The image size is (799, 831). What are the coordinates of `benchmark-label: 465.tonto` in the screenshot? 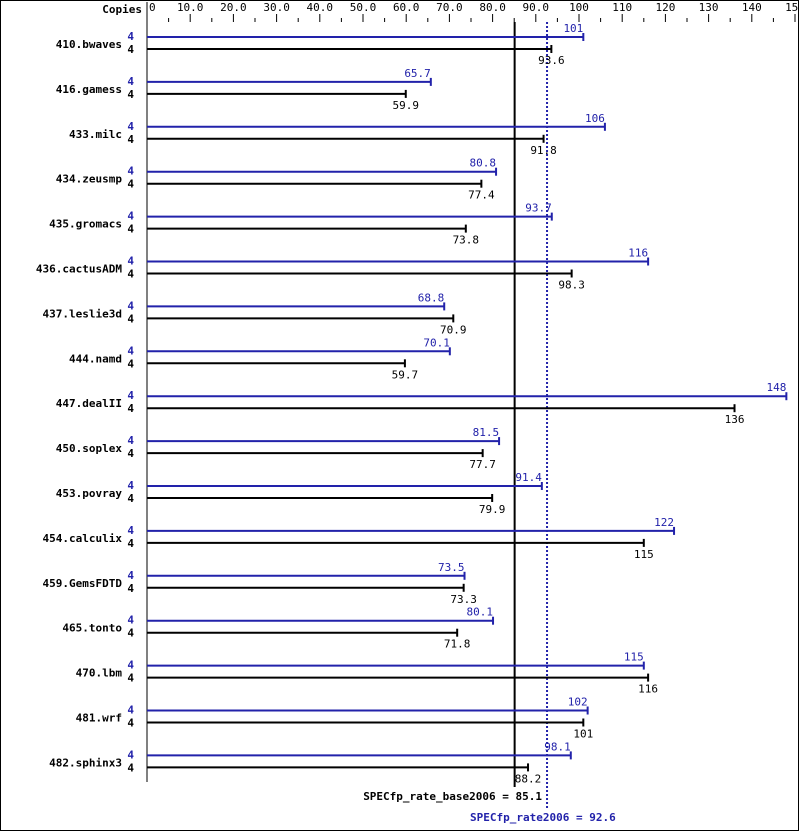 It's located at (92, 628).